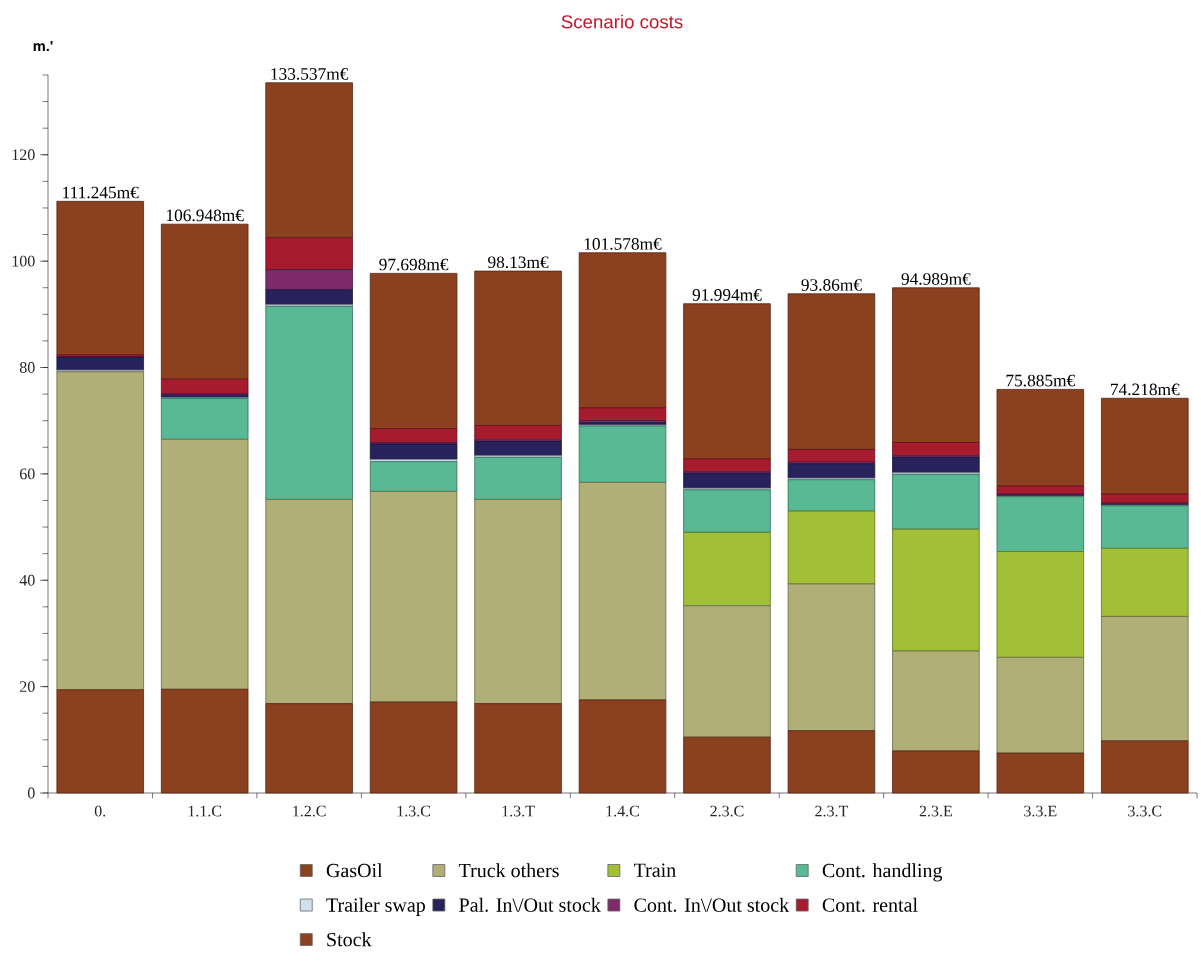  I want to click on x-tick-label: 2.3.T, so click(832, 811).